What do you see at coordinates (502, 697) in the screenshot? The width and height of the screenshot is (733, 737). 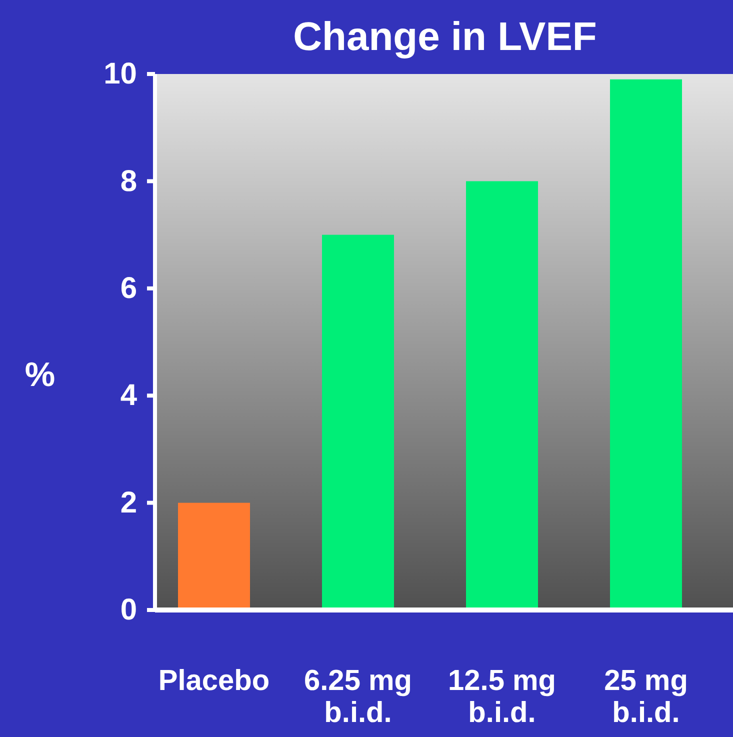 I see `x-tick-label: 12.5 mg b.i.d.` at bounding box center [502, 697].